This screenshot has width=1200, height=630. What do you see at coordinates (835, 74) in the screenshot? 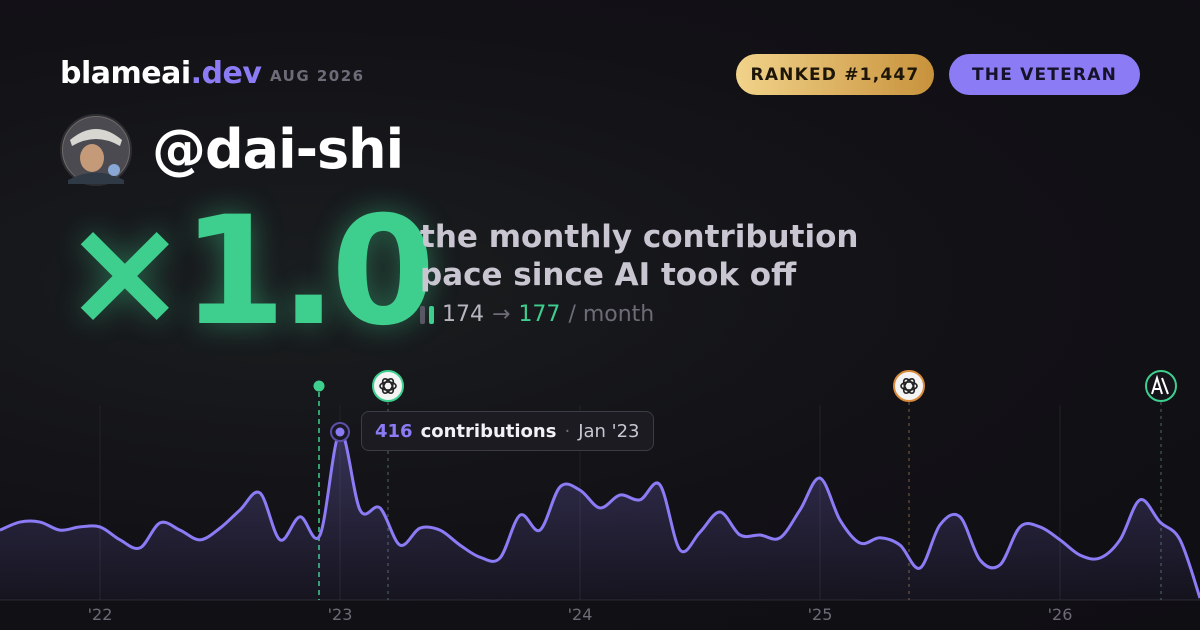
I see `rank-pill: RANKED #1,447` at bounding box center [835, 74].